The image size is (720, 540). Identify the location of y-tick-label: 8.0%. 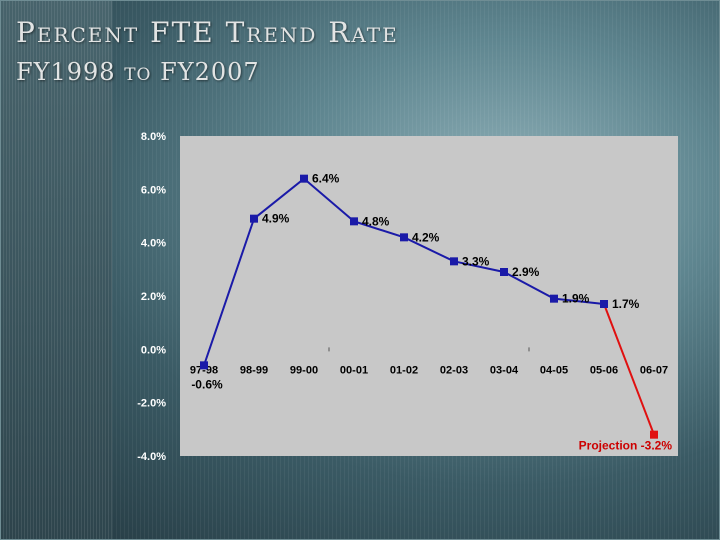
(153, 137).